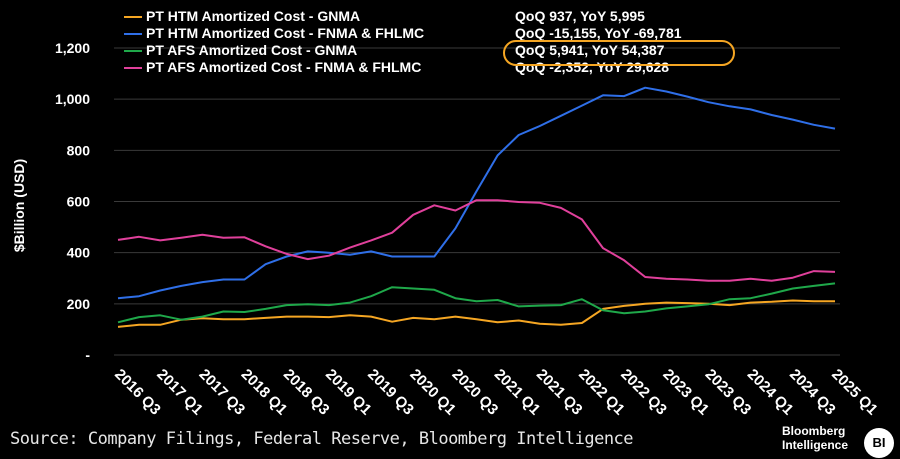  I want to click on legend-stat: QoQ -15,155, YoY -69,781, so click(598, 33).